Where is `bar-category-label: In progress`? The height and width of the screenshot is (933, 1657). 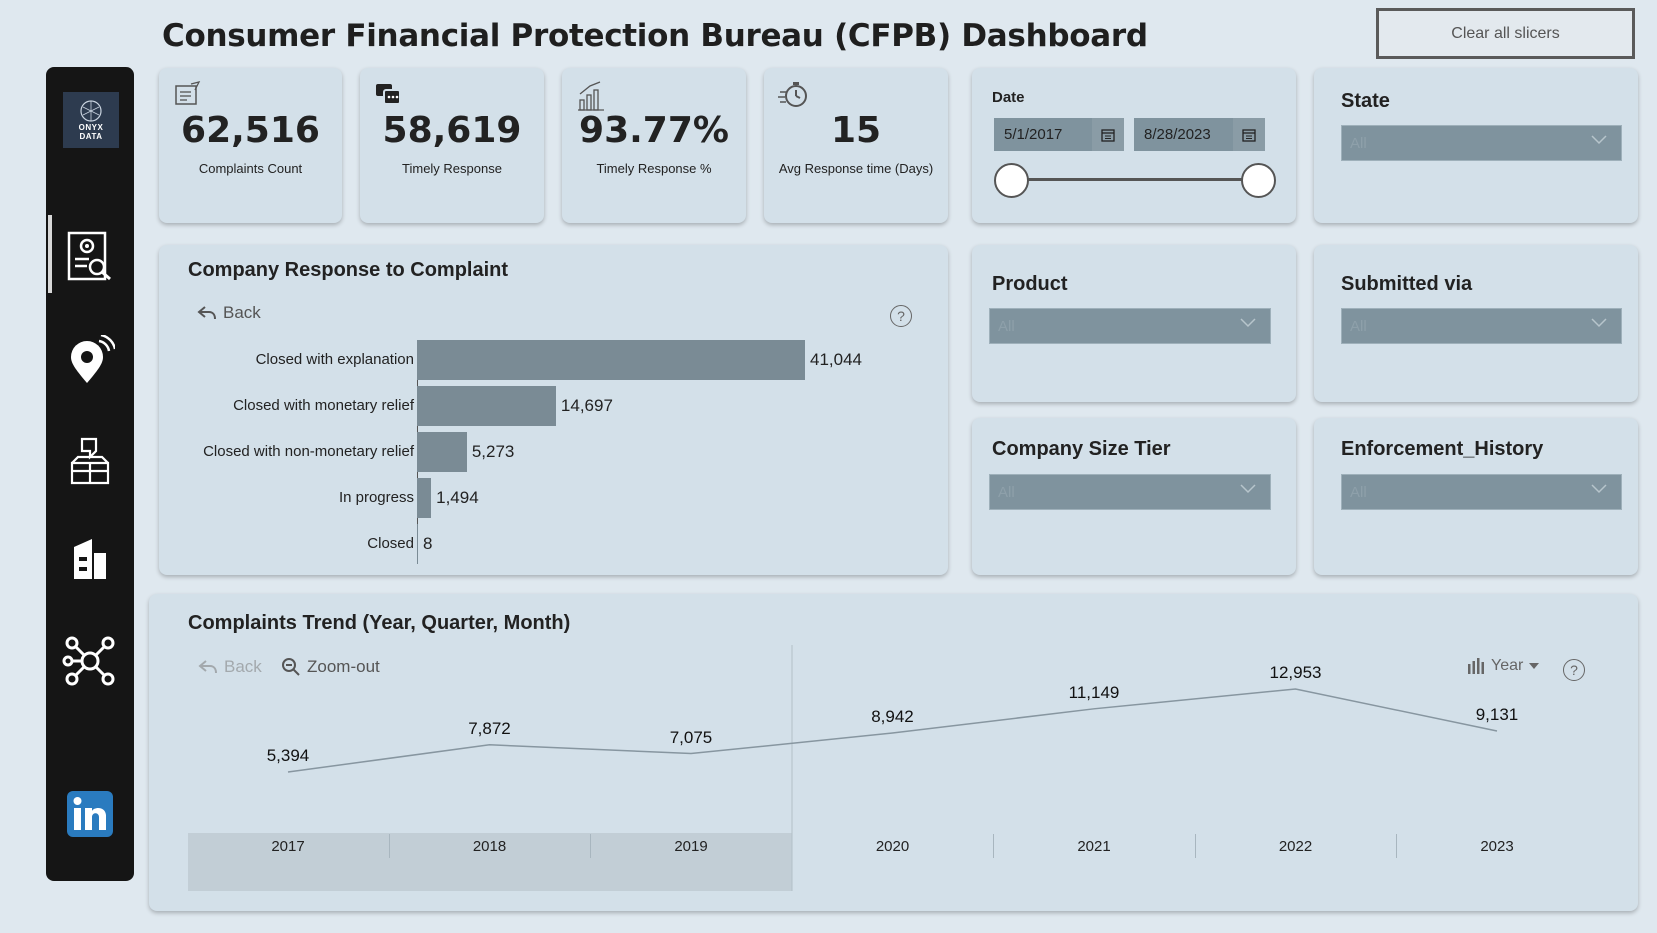 bar-category-label: In progress is located at coordinates (376, 497).